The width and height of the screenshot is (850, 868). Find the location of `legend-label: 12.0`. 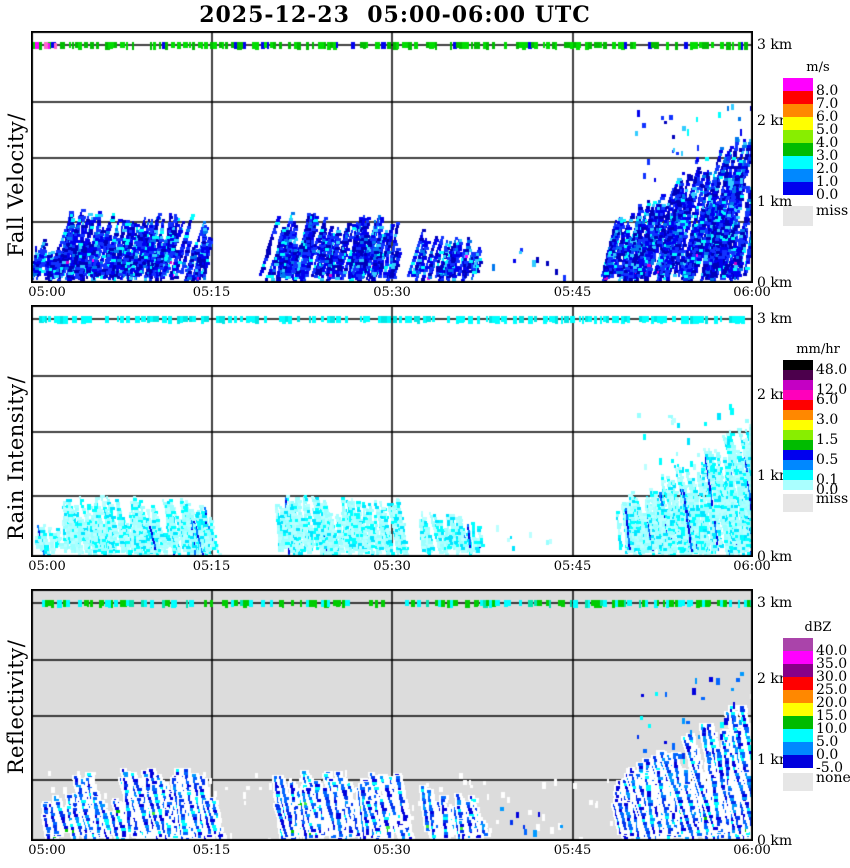

legend-label: 12.0 is located at coordinates (832, 390).